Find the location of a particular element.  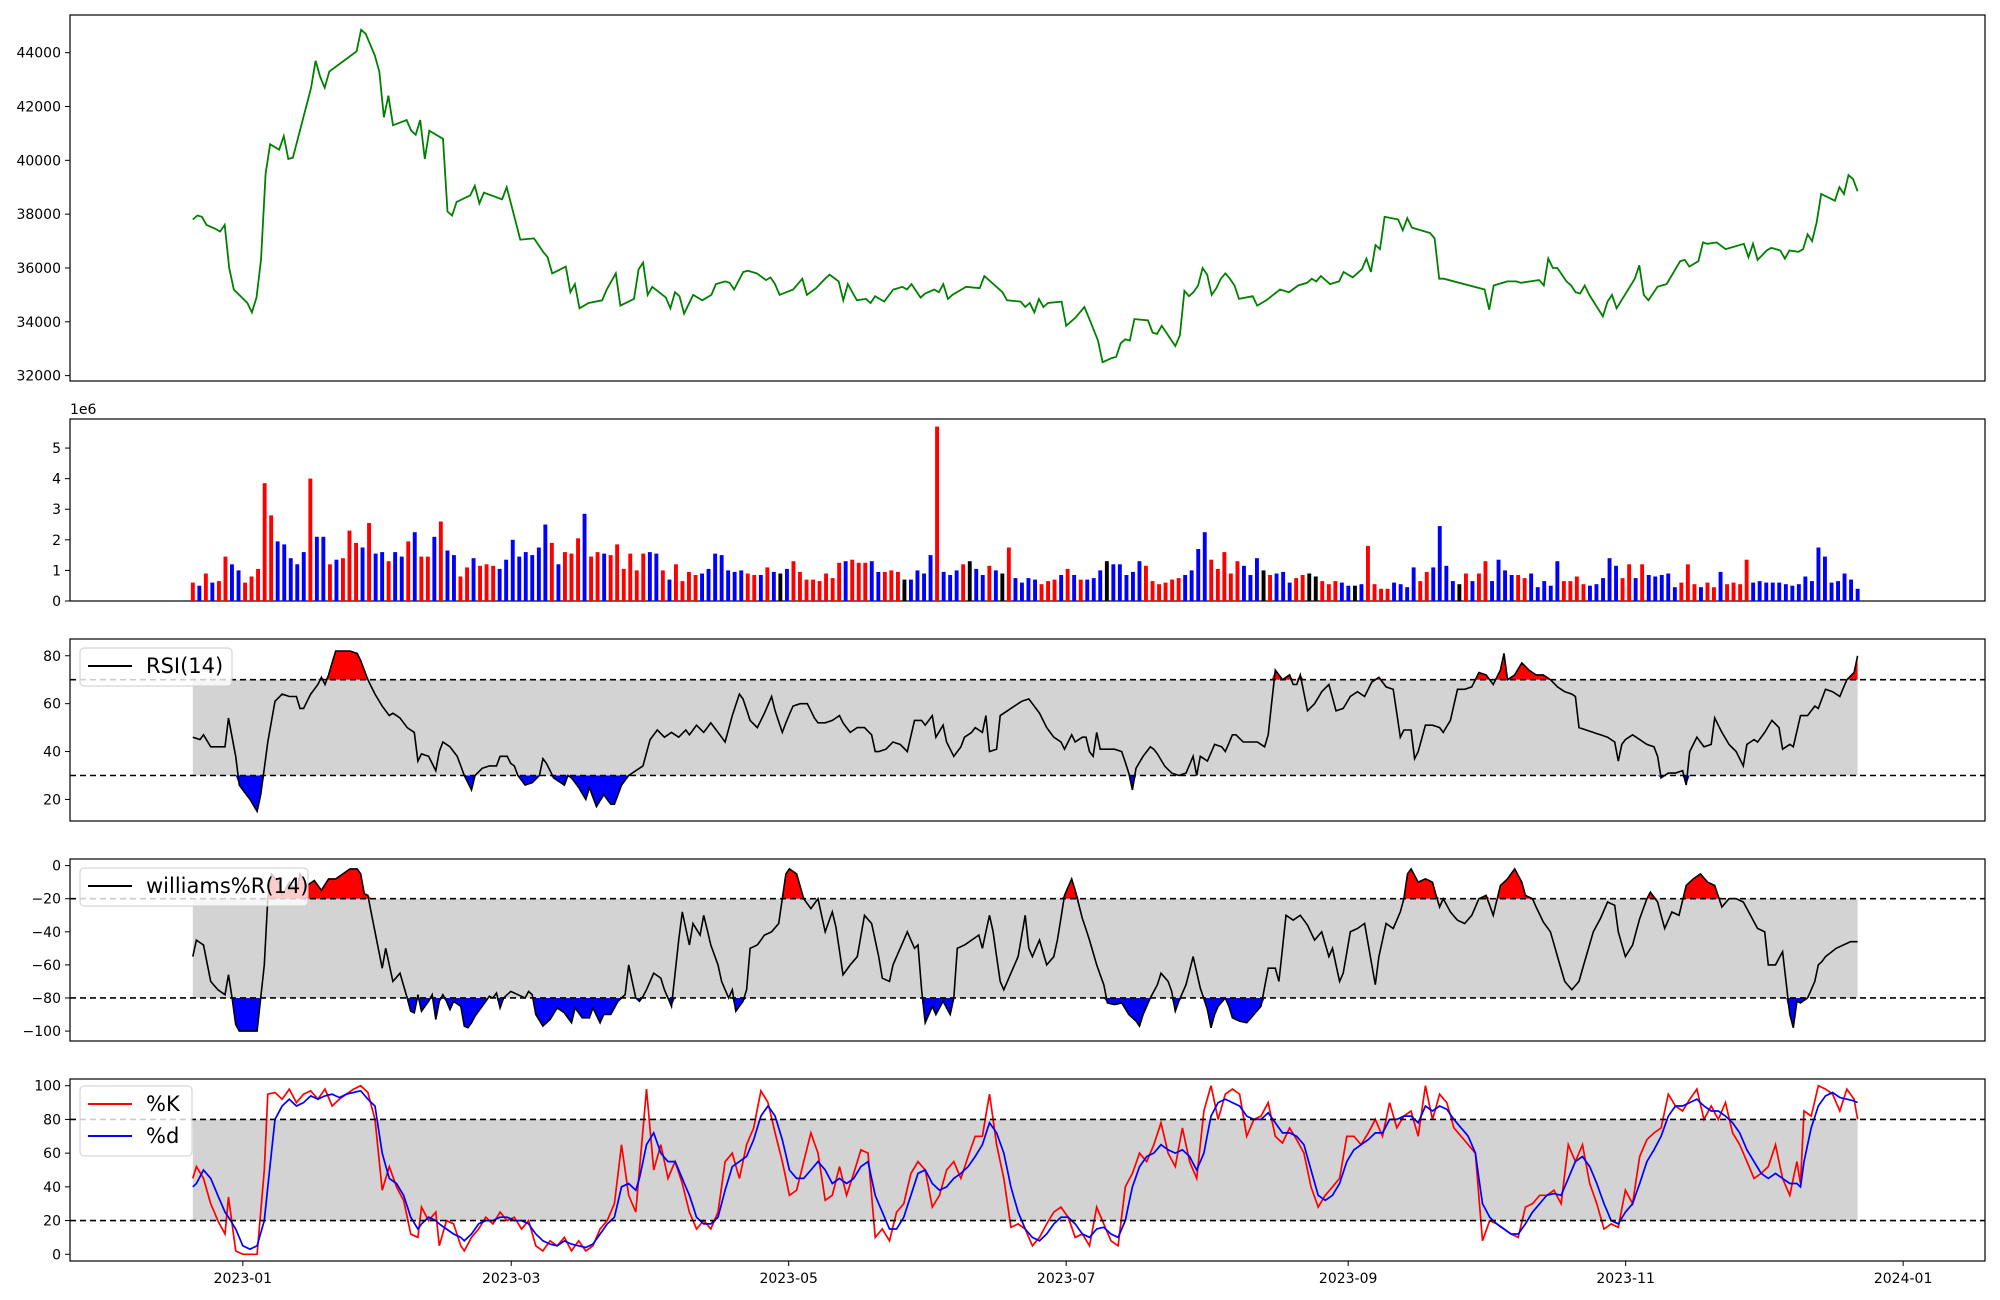

rsi-ytick-label: 60 is located at coordinates (52, 705).